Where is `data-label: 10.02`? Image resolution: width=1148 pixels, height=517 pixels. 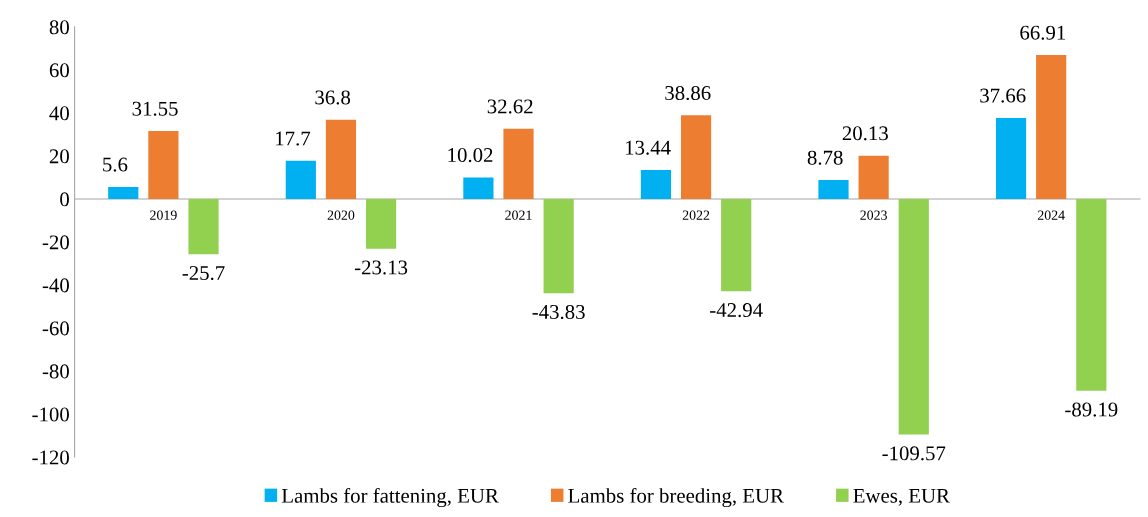
data-label: 10.02 is located at coordinates (470, 155).